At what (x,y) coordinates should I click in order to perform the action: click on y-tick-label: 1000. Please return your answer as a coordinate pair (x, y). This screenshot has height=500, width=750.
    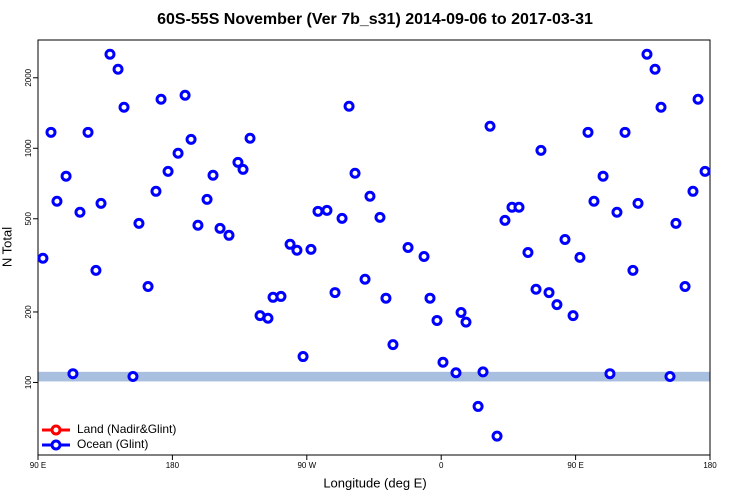
    Looking at the image, I should click on (28, 148).